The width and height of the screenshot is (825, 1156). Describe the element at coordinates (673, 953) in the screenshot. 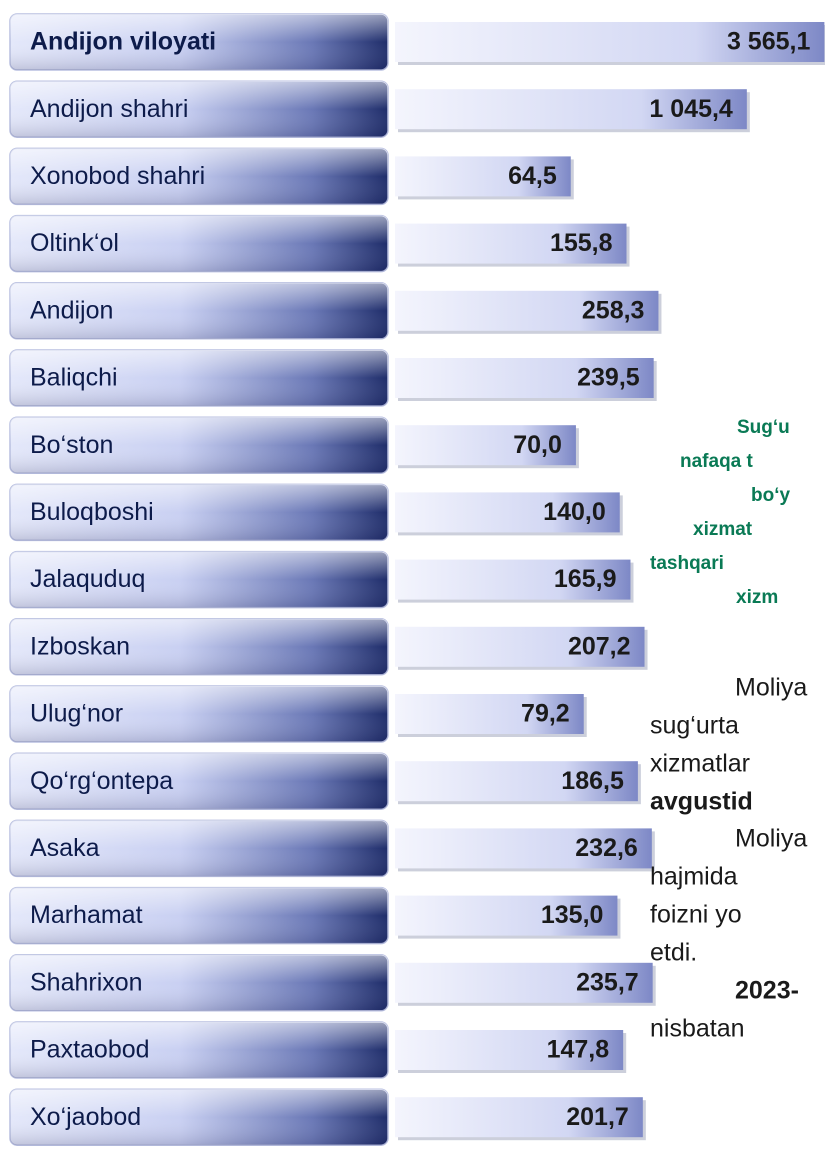

I see `body-text: etdi.` at that location.